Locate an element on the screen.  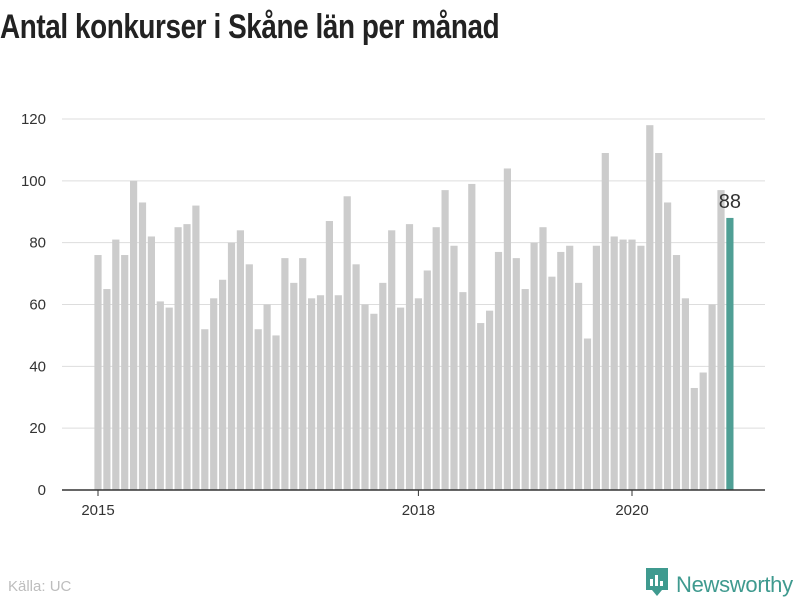
highlight-bar is located at coordinates (730, 353).